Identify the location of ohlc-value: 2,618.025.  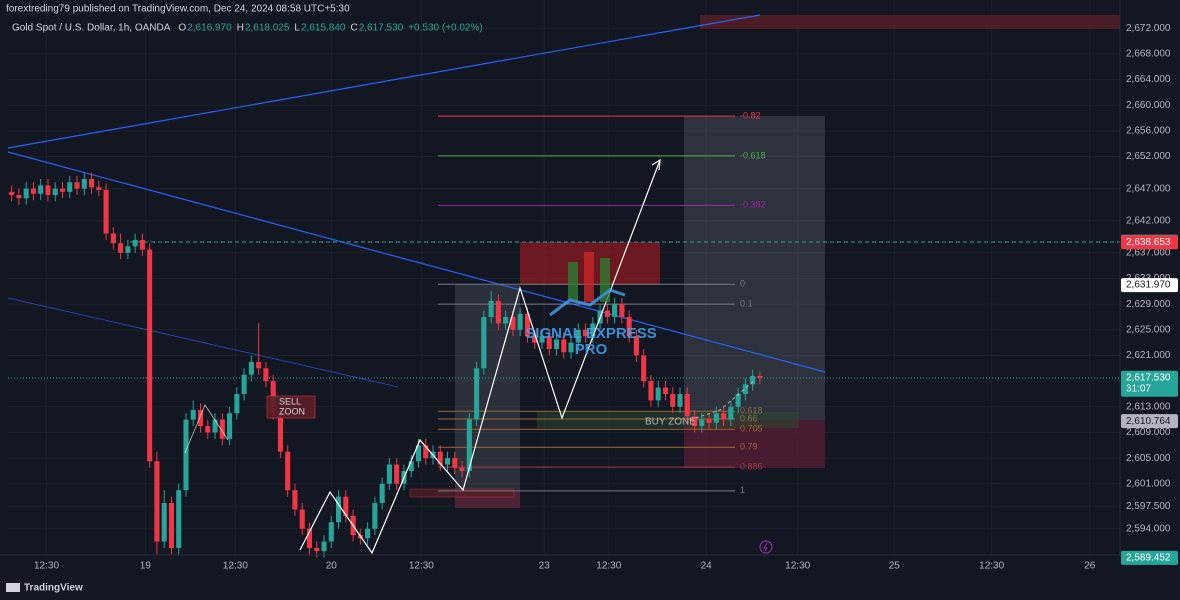
(267, 28).